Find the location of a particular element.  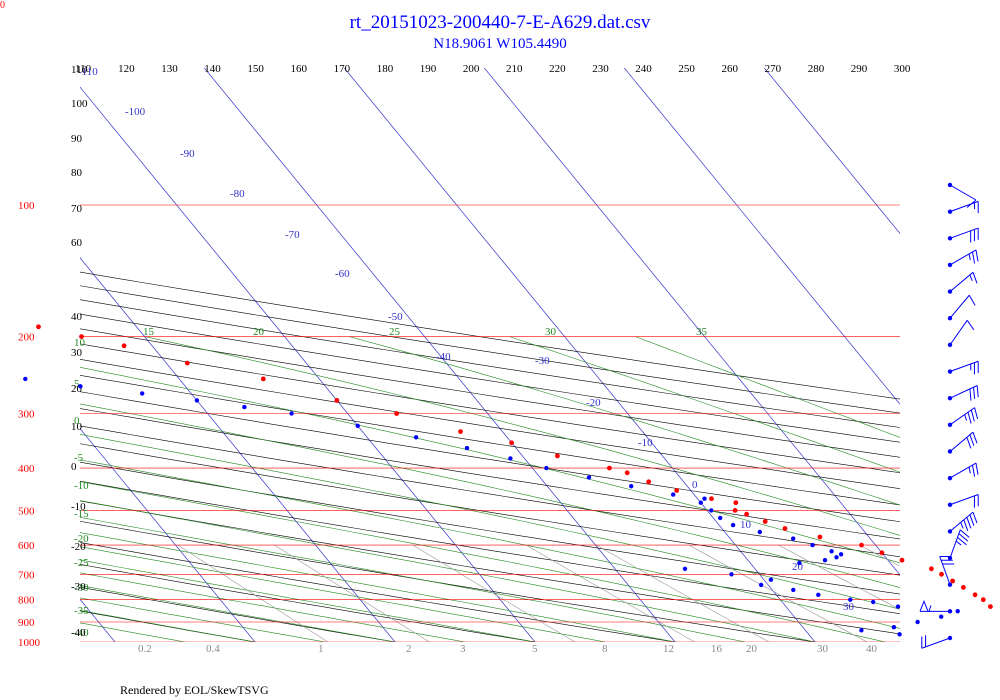

isotherm-label: 10 is located at coordinates (746, 525).